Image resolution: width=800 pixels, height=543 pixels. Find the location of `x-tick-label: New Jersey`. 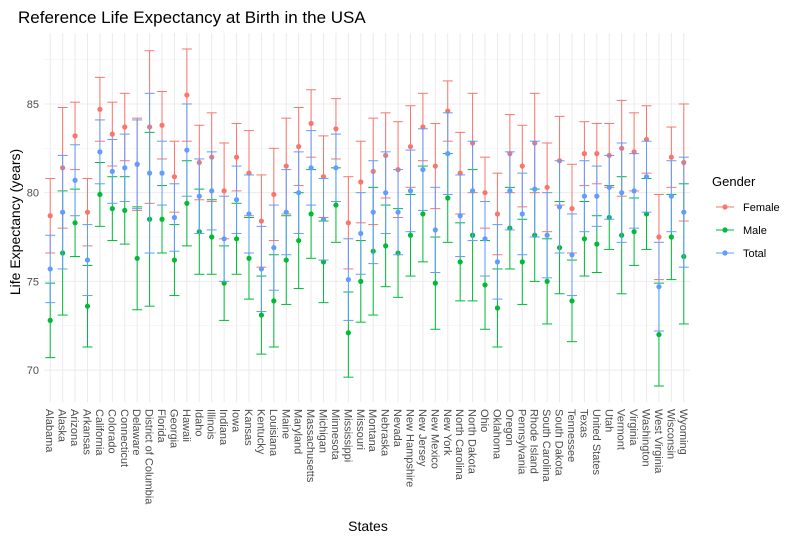

x-tick-label: New Jersey is located at coordinates (422, 438).